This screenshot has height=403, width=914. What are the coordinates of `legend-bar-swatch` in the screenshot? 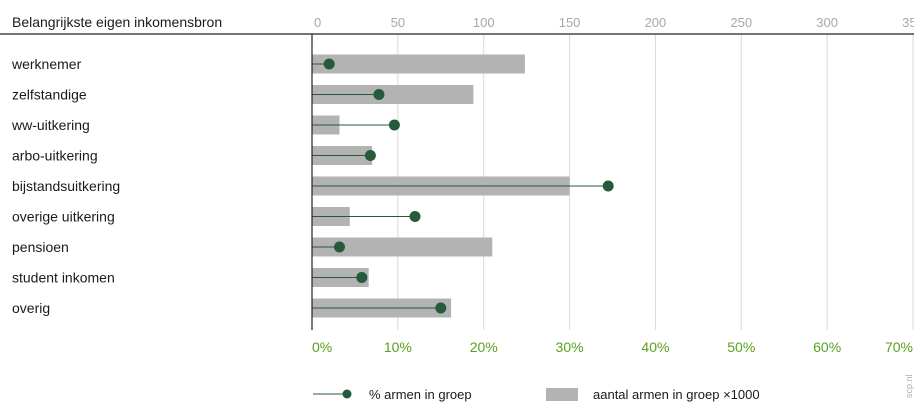 It's located at (562, 394).